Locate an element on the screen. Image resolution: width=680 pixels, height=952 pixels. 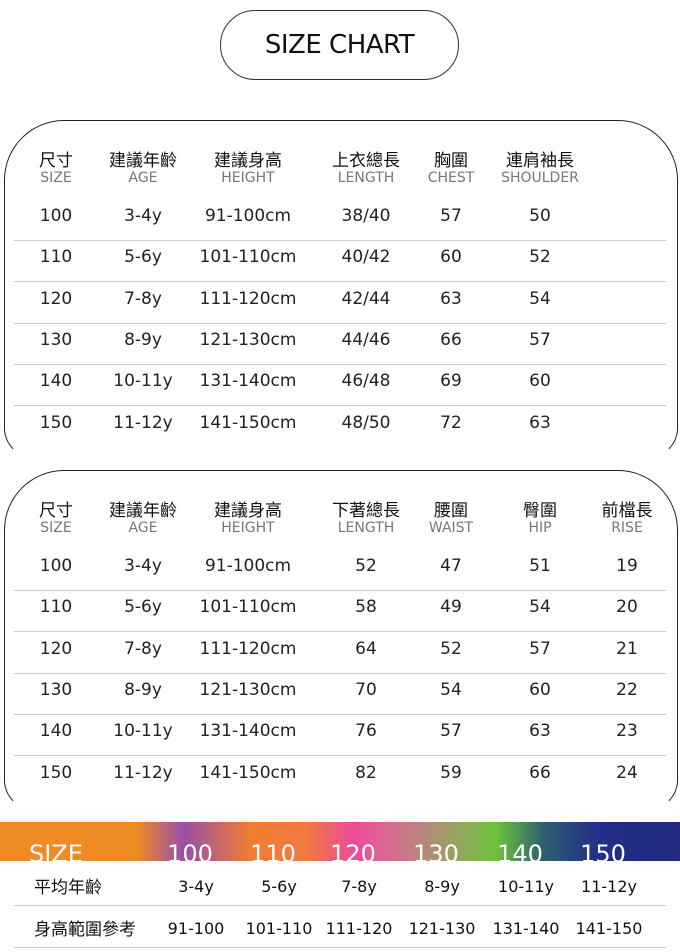
summary-cell: 3-4y is located at coordinates (196, 886).